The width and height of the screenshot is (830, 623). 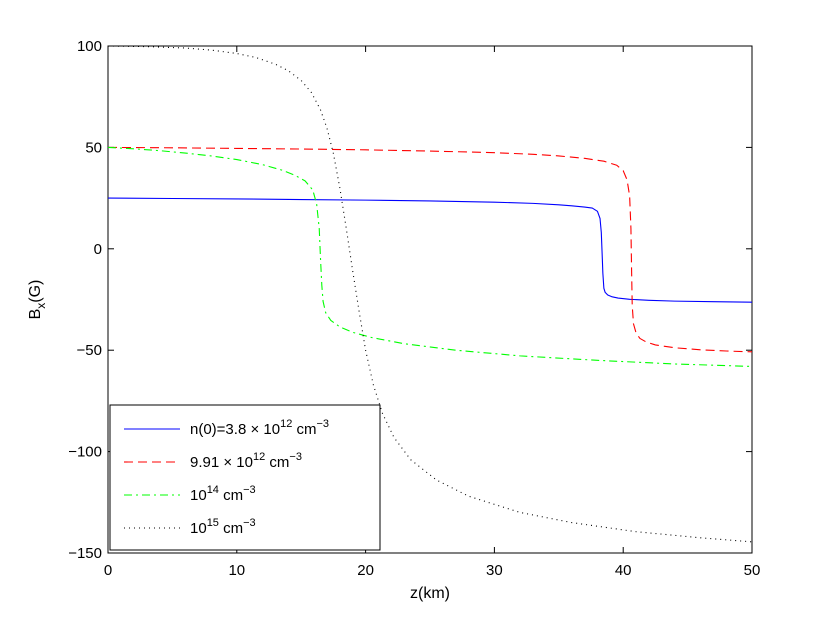 I want to click on y-tick-label: −100, so click(x=85, y=452).